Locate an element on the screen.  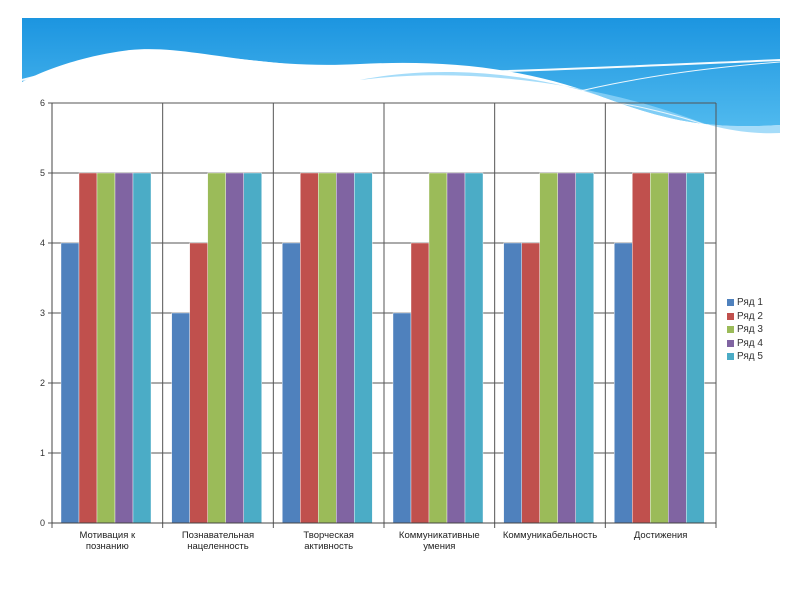
bar-s5-c3 is located at coordinates (363, 348).